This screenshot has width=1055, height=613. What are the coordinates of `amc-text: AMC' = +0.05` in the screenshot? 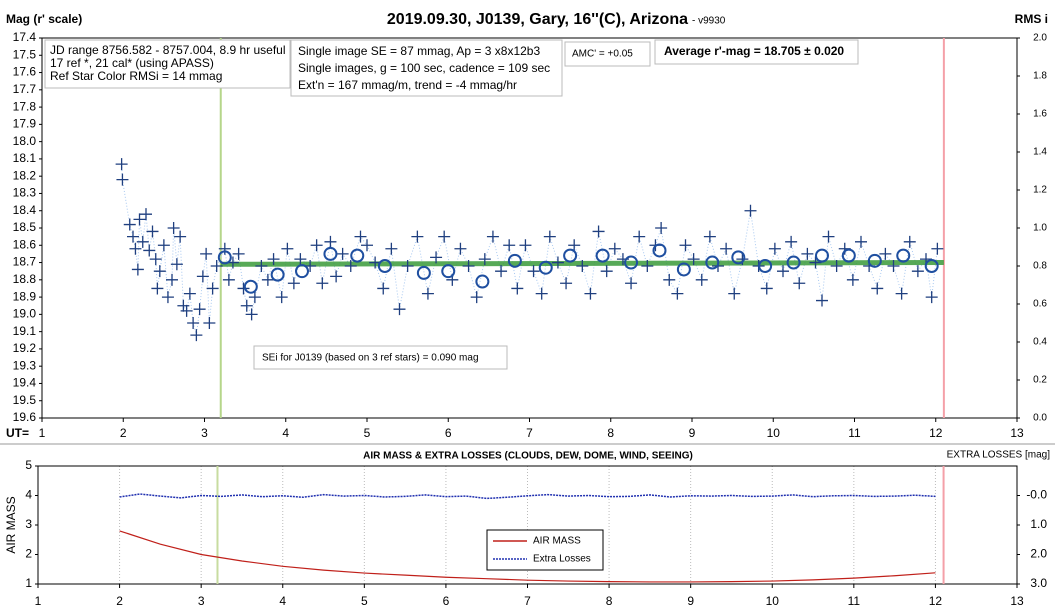 It's located at (602, 54).